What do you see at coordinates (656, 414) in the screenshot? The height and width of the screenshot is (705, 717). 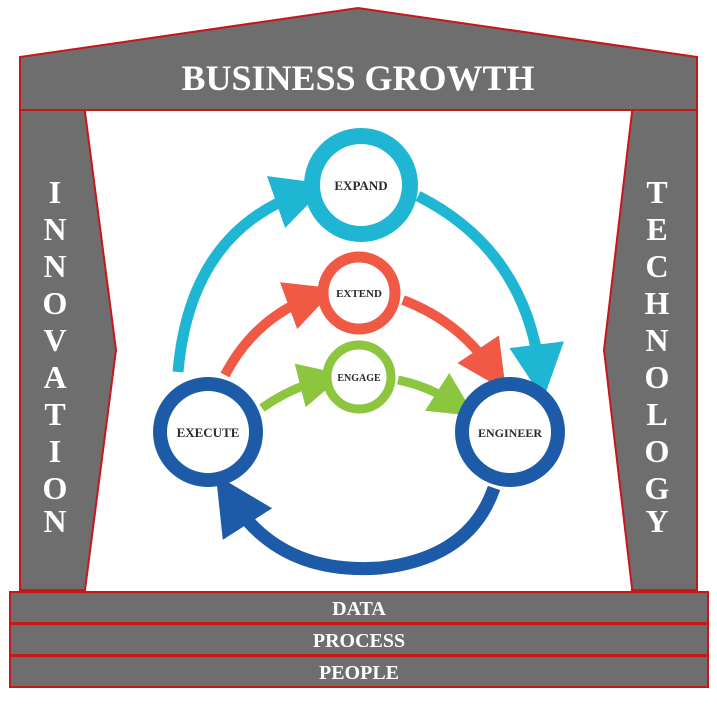 I see `right-pillar-letter: L` at bounding box center [656, 414].